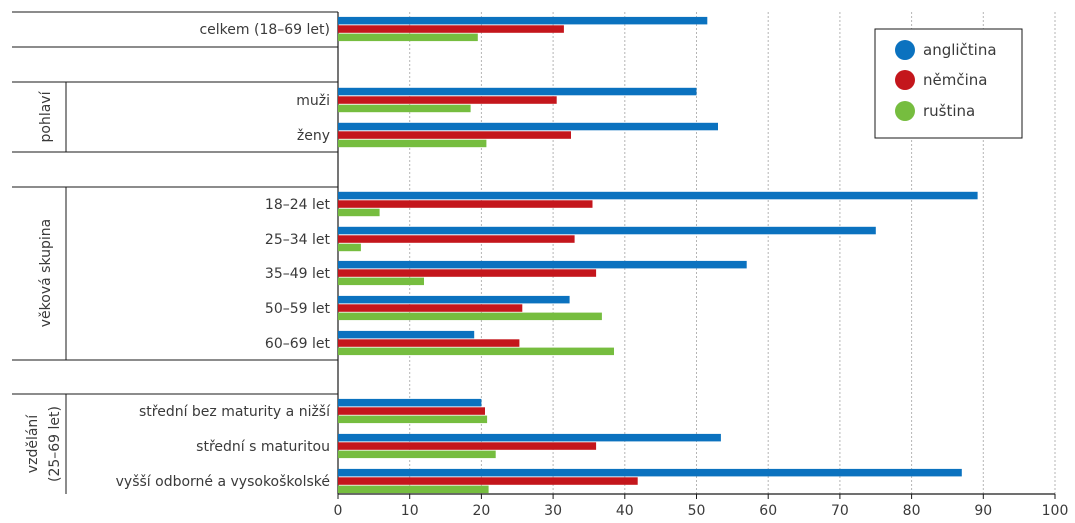 The height and width of the screenshot is (523, 1075). Describe the element at coordinates (298, 344) in the screenshot. I see `category-label: 60–69 let` at that location.